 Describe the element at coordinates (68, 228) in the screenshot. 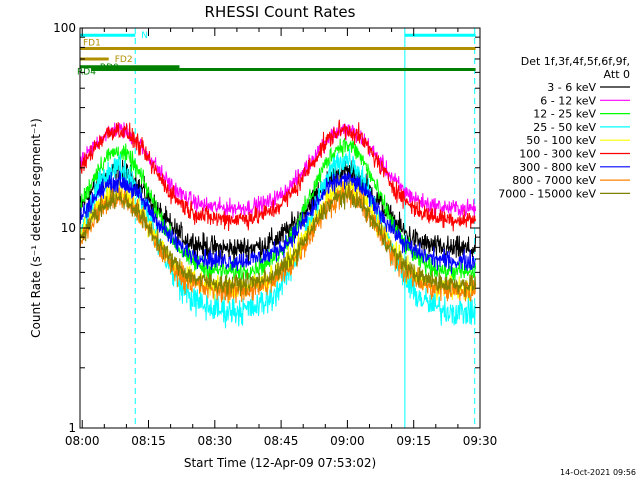

I see `y-tick-label-1: 10` at that location.